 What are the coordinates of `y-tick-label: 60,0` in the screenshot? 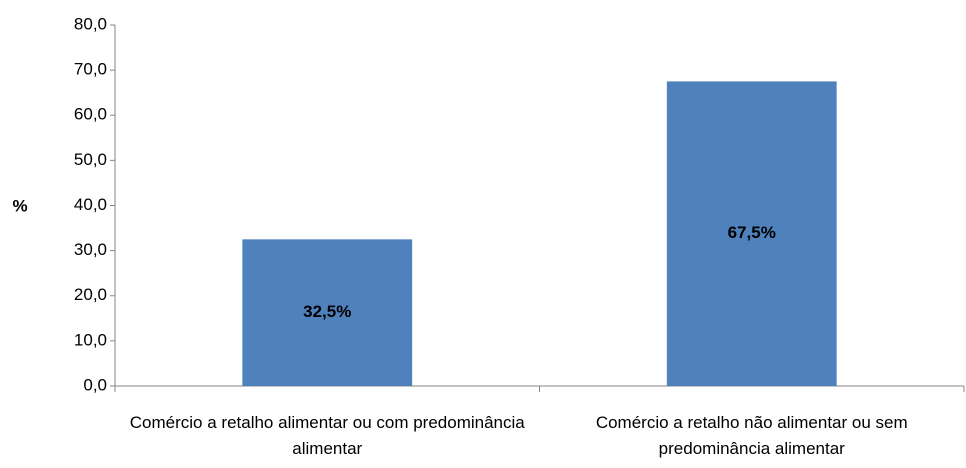 It's located at (90, 114).